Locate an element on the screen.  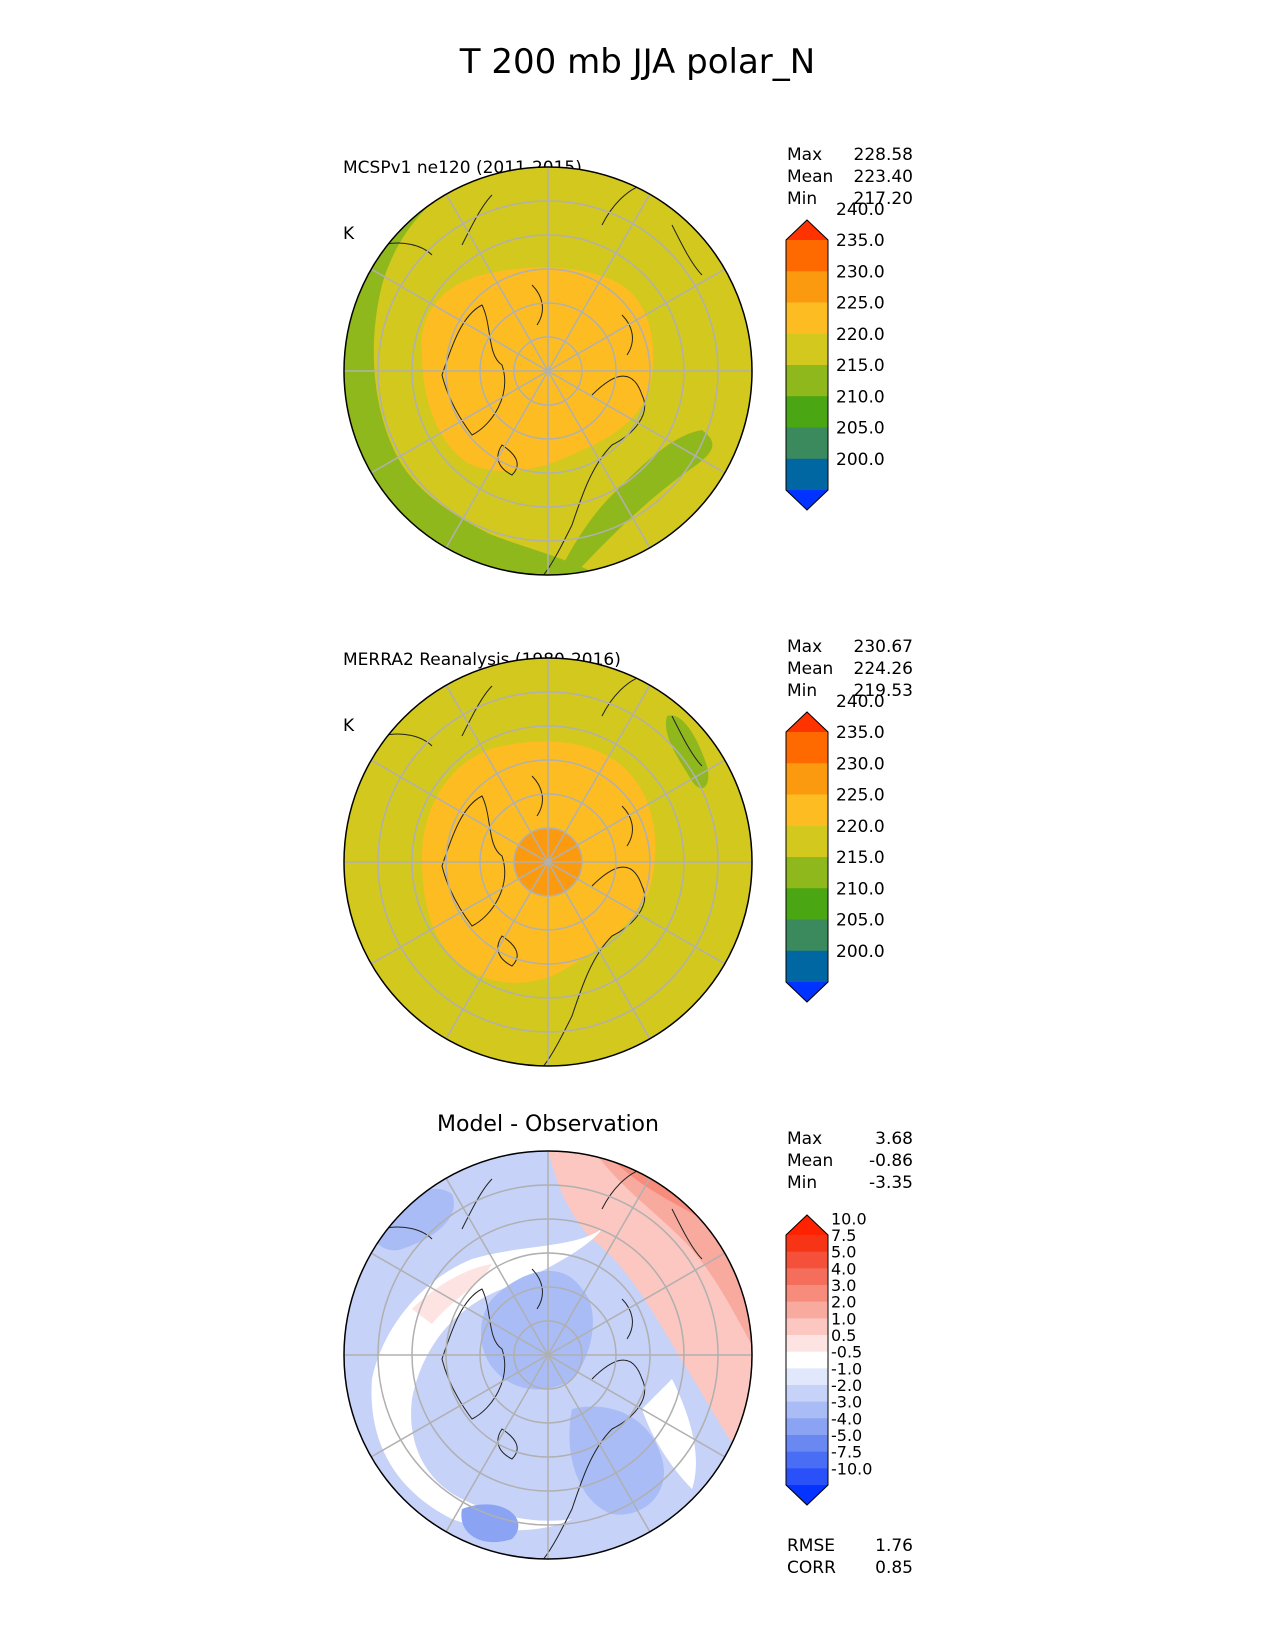
colorbar-tick-label: 220.0 is located at coordinates (860, 827).